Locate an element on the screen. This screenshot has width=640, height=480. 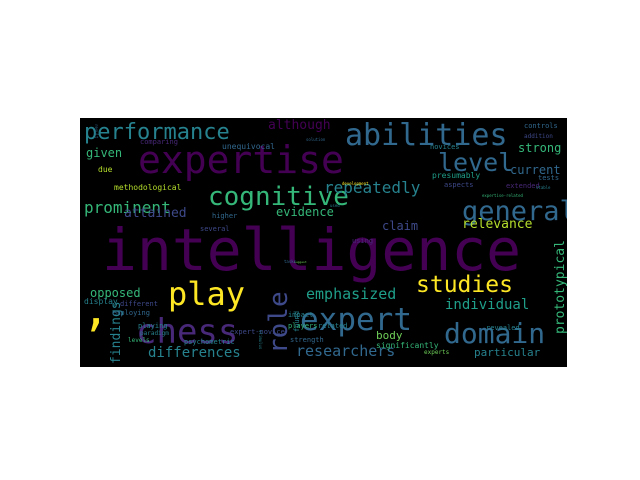
word-solution: solution is located at coordinates (316, 139).